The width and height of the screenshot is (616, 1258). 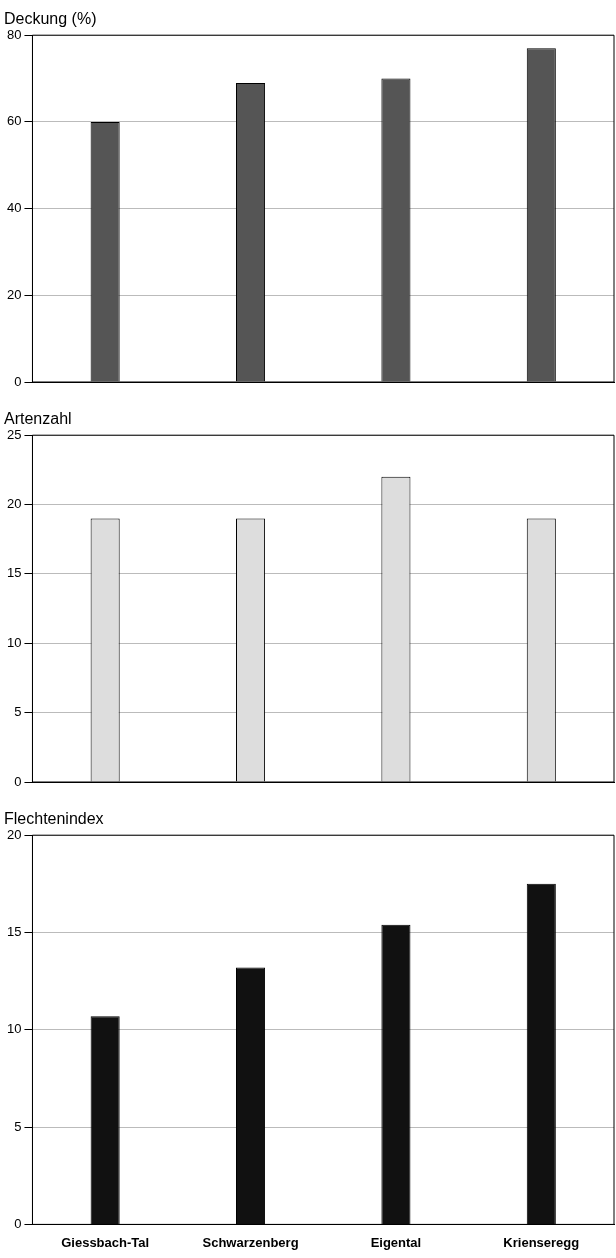 I want to click on chart-title: Flechtenindex, so click(x=54, y=819).